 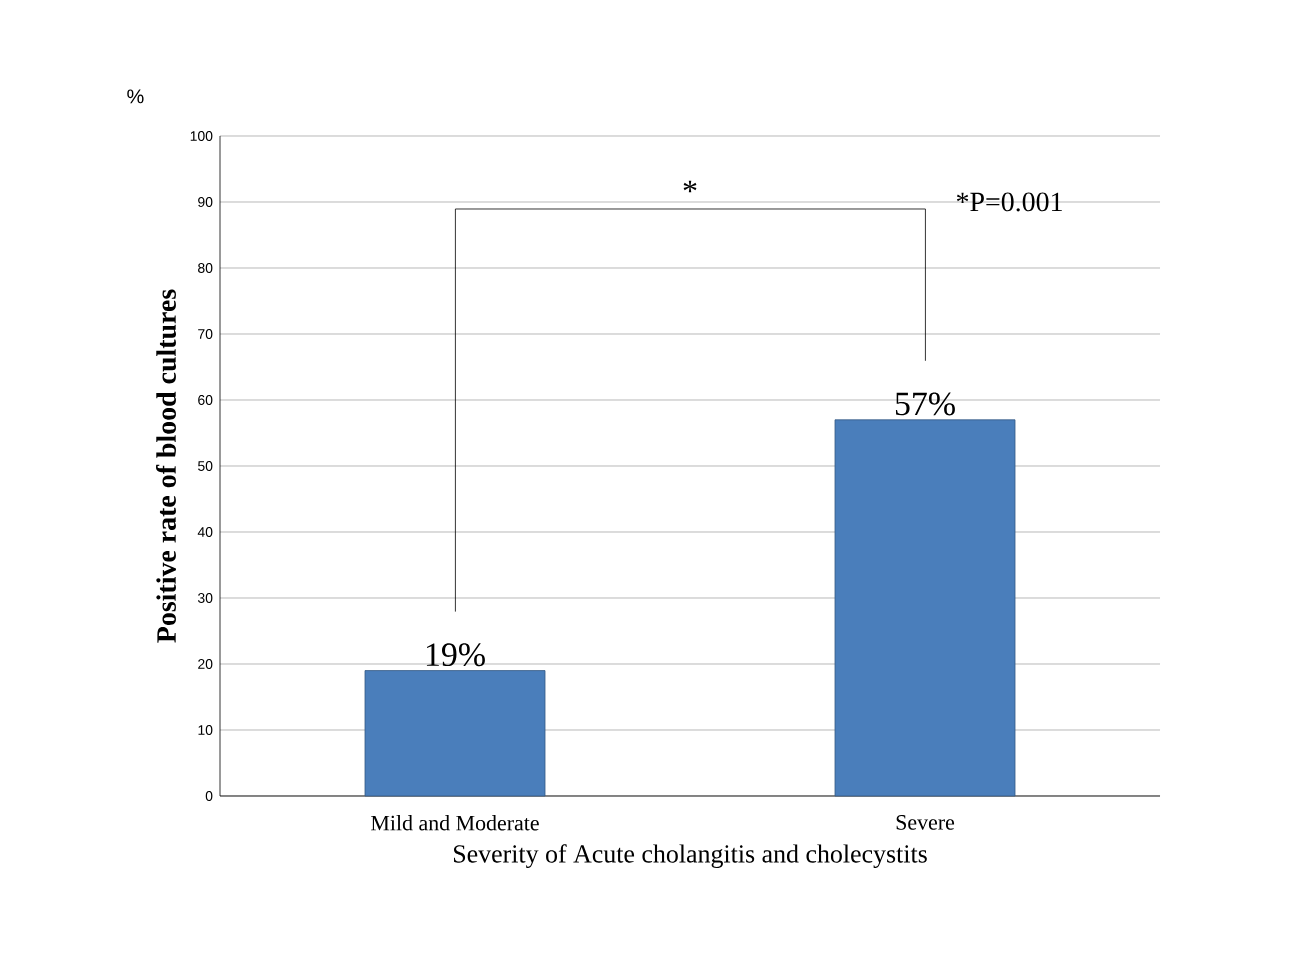 What do you see at coordinates (690, 186) in the screenshot?
I see `annotation: *` at bounding box center [690, 186].